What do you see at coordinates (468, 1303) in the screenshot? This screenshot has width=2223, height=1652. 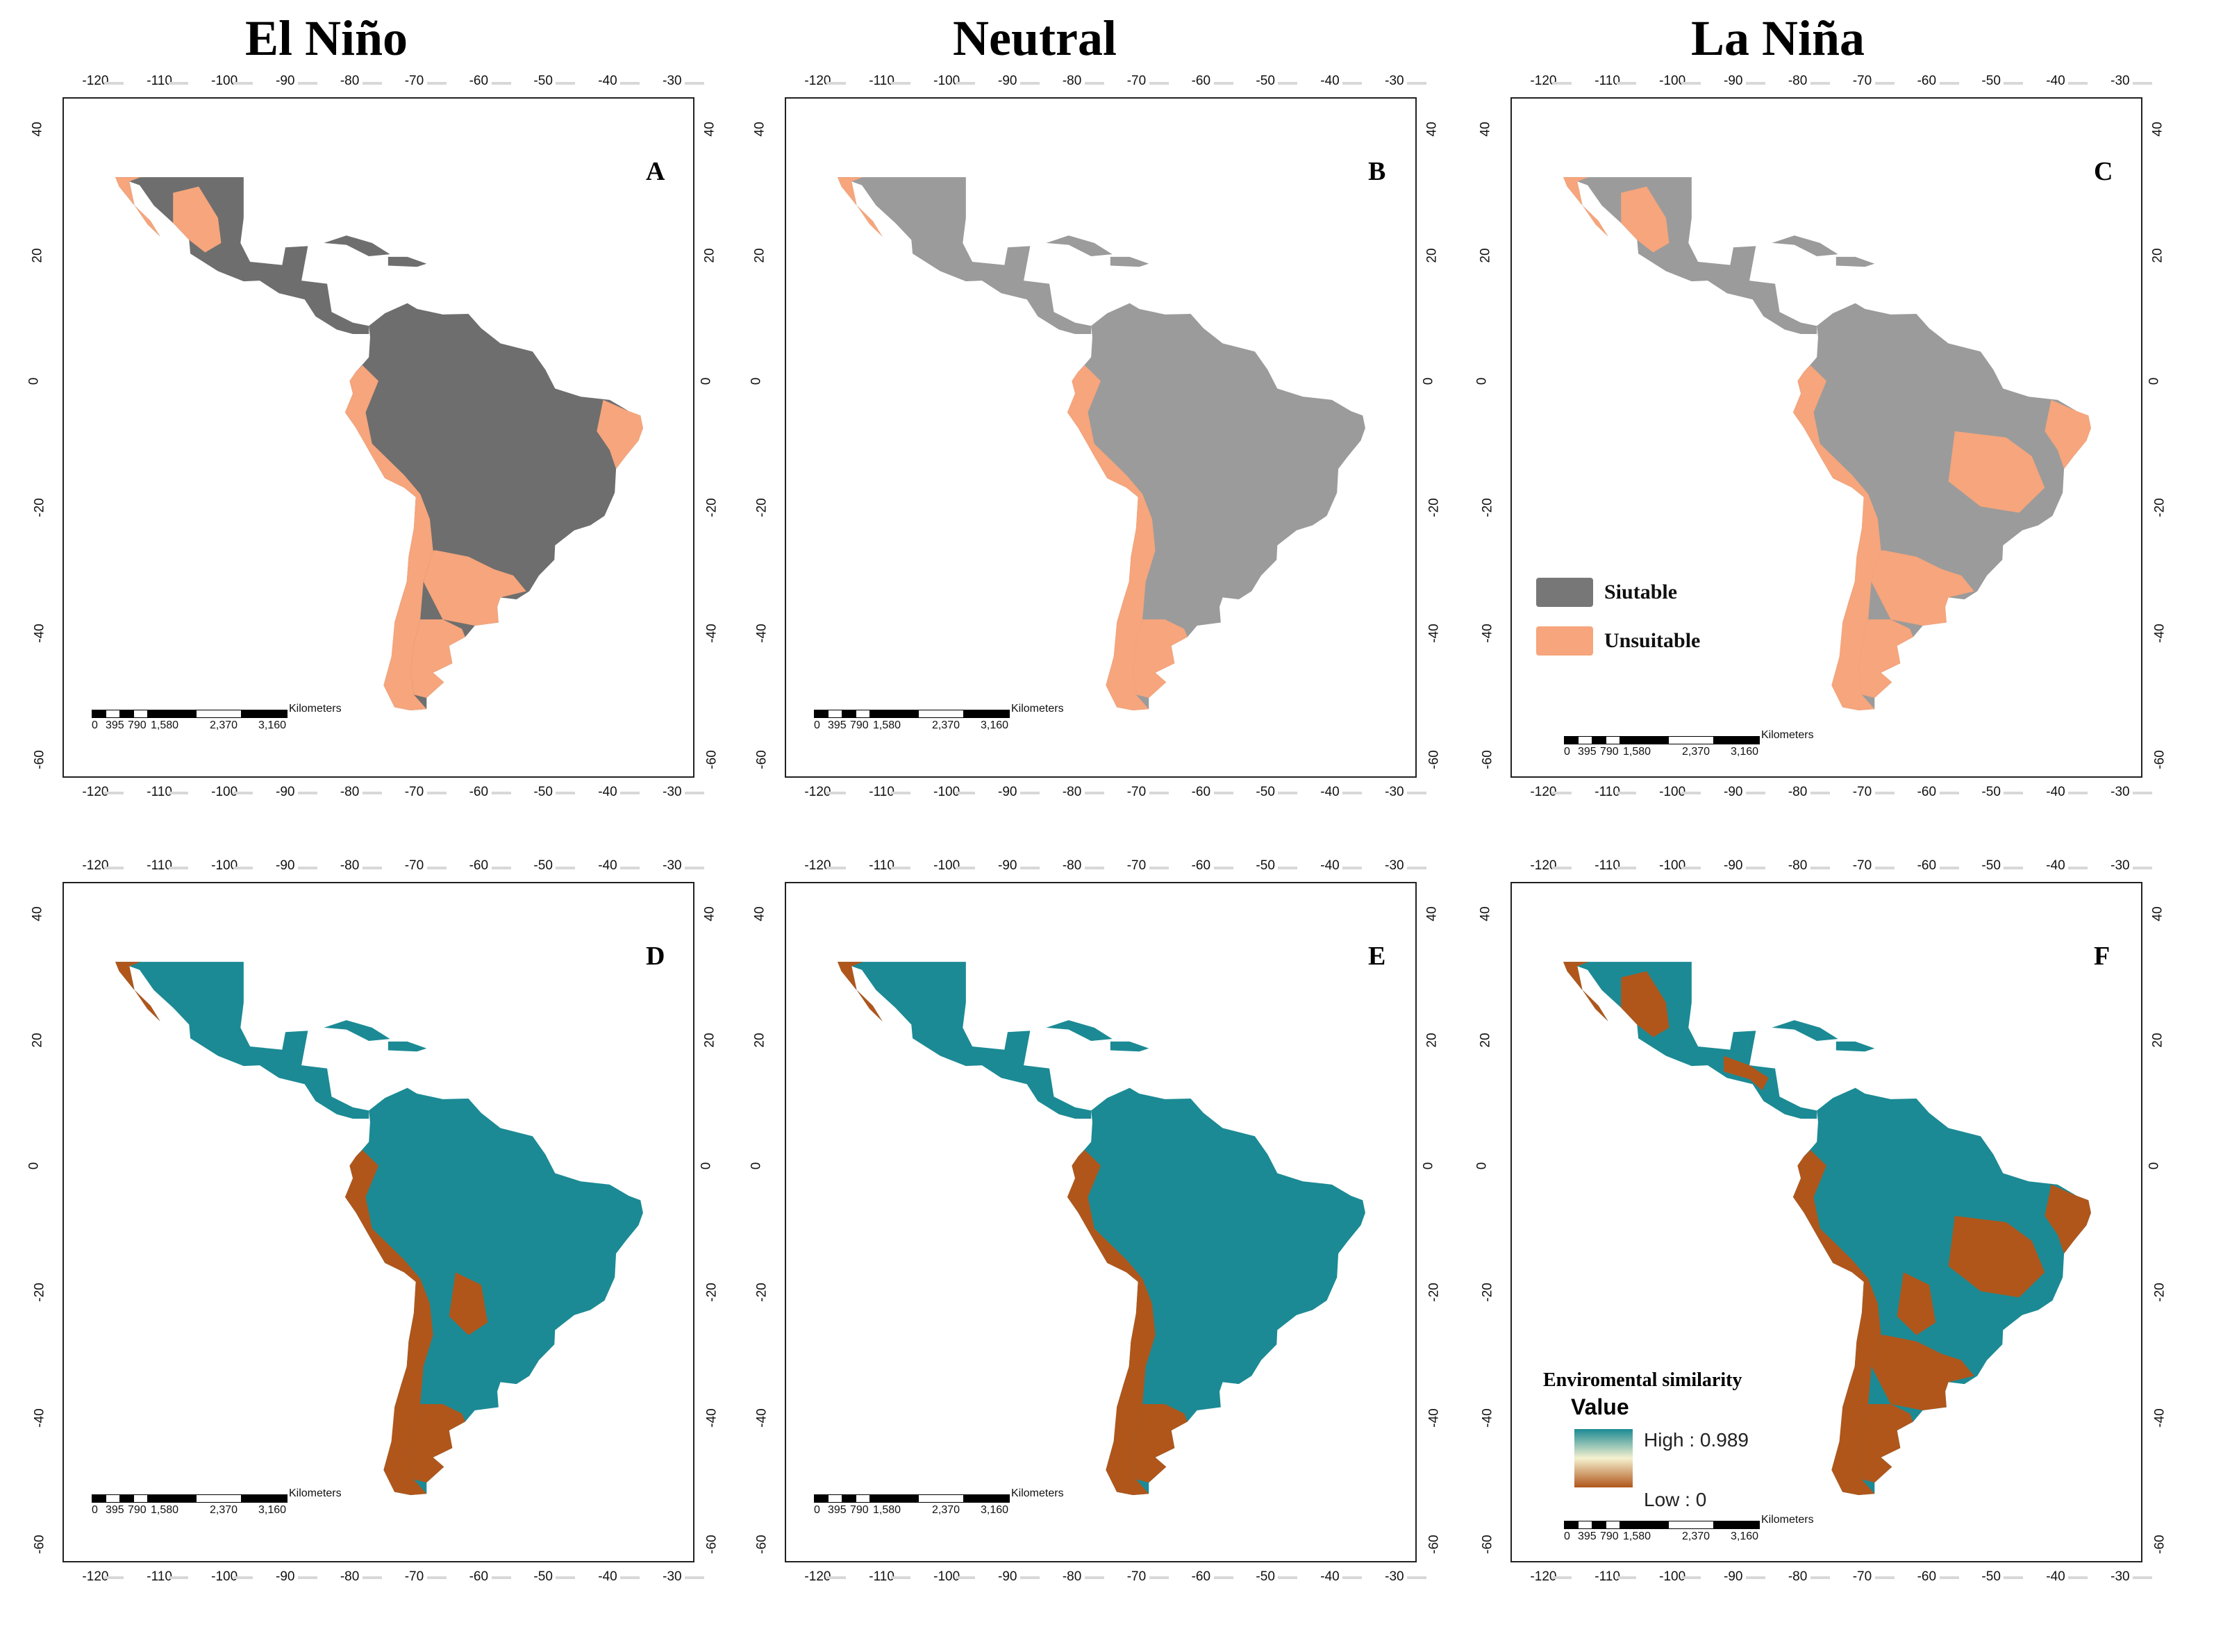 I see `low-similarity-chaco` at bounding box center [468, 1303].